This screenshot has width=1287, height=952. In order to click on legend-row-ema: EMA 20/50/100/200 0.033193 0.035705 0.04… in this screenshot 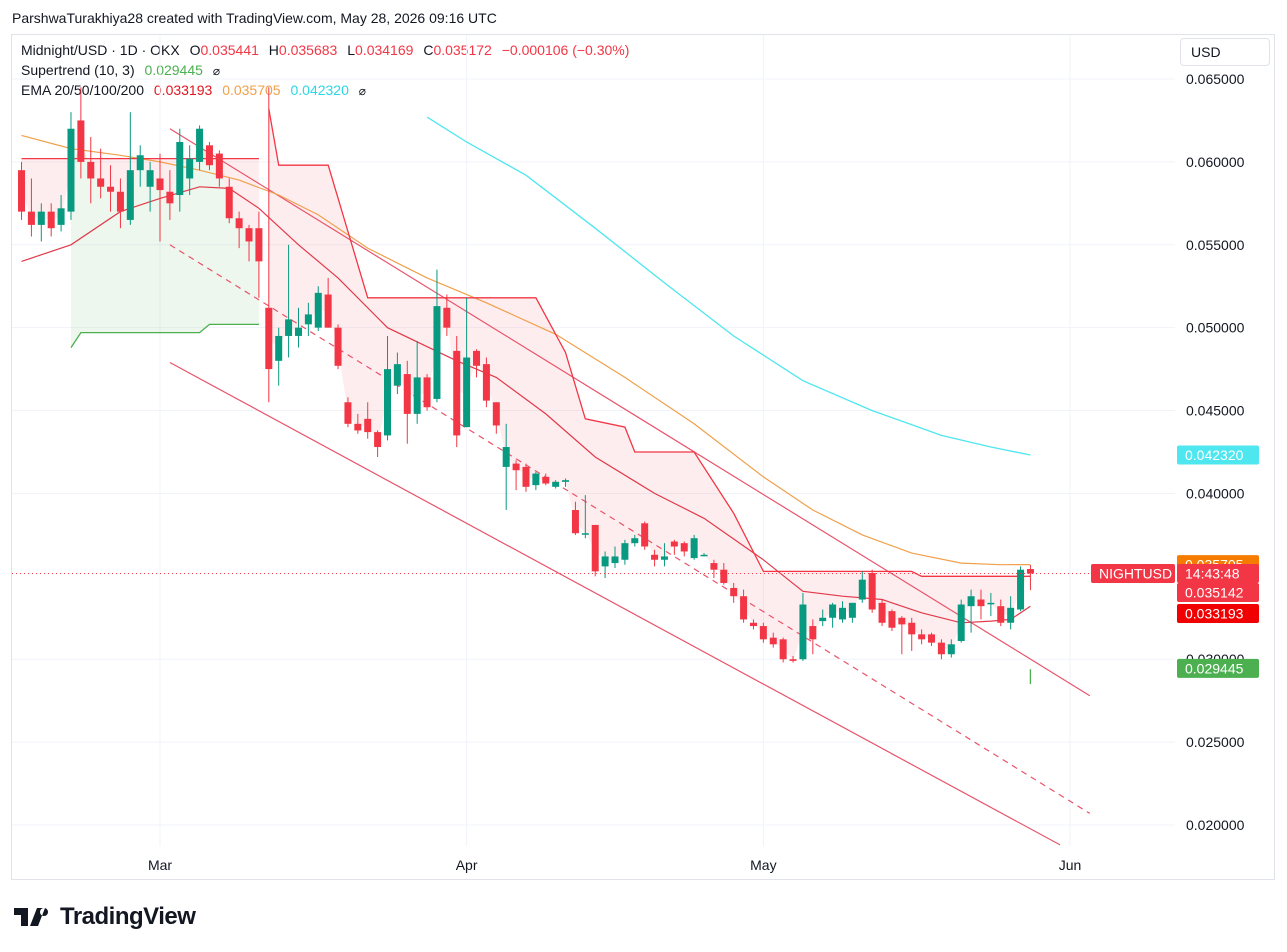, I will do `click(196, 90)`.